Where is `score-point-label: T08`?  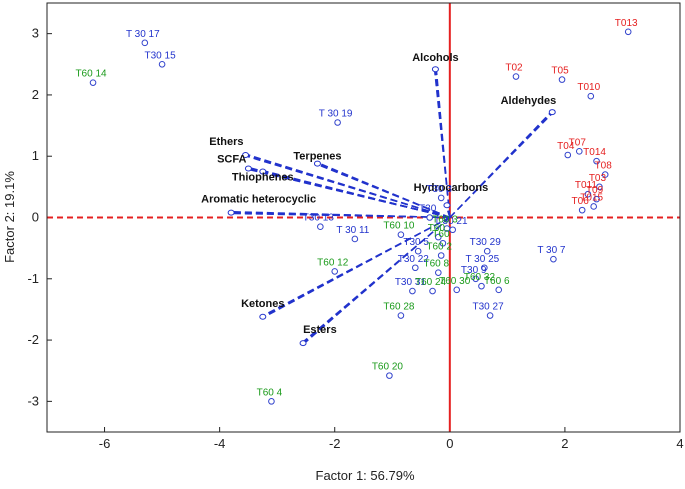 score-point-label: T08 is located at coordinates (604, 166).